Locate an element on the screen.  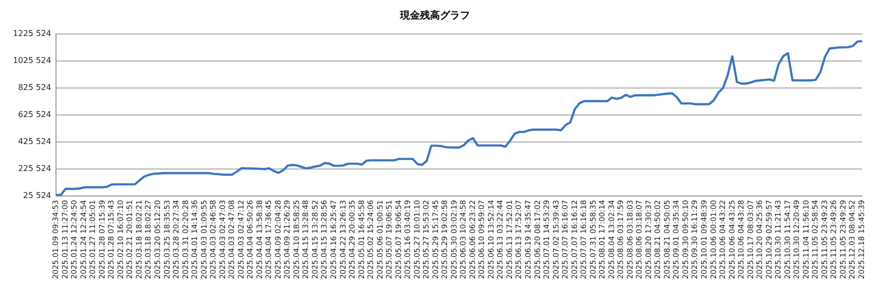
y-tick-label: 1025 524 is located at coordinates (32, 61).